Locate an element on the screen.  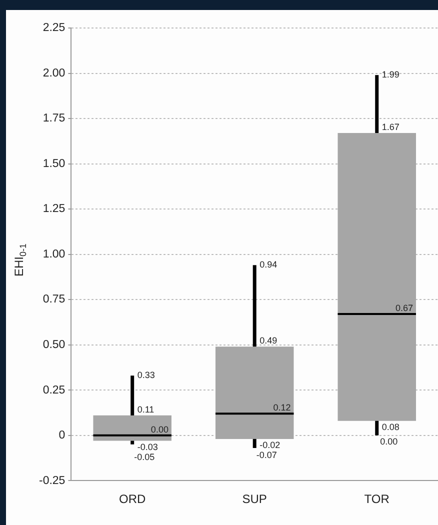
annotation: -0.07 is located at coordinates (266, 455).